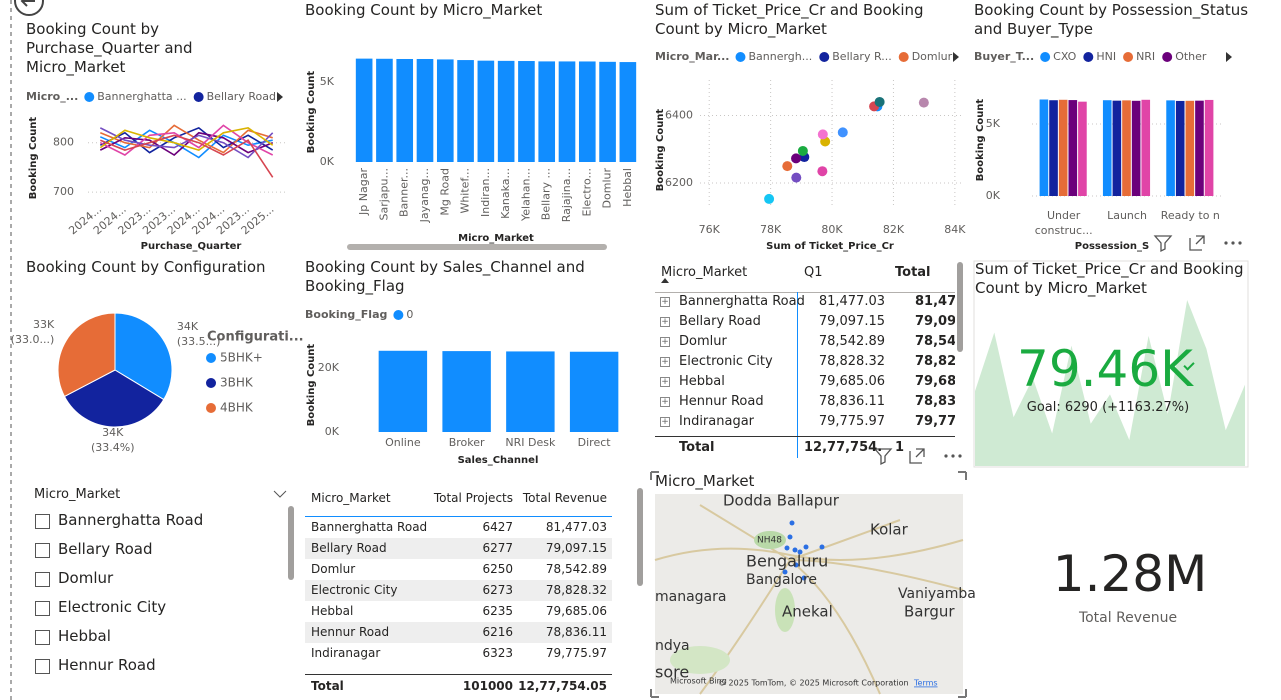  What do you see at coordinates (327, 686) in the screenshot?
I see `total-cell: Total` at bounding box center [327, 686].